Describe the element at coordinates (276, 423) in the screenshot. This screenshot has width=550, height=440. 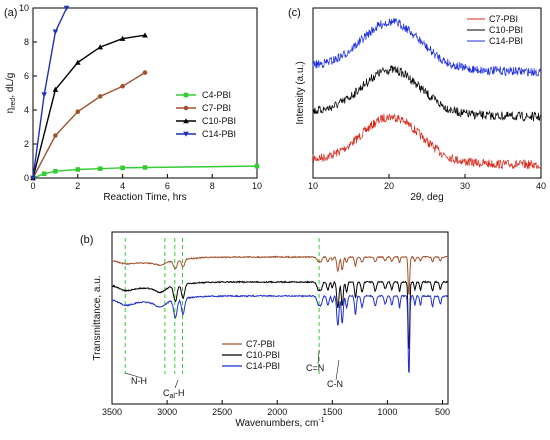
I see `panel-b-x-label-text: Wavenumbers, cm` at that location.